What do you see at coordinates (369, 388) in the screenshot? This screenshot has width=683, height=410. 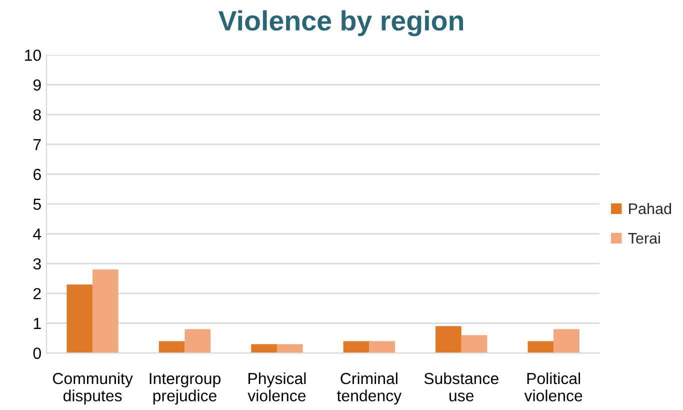 I see `x-tick-label: Criminal tendency` at bounding box center [369, 388].